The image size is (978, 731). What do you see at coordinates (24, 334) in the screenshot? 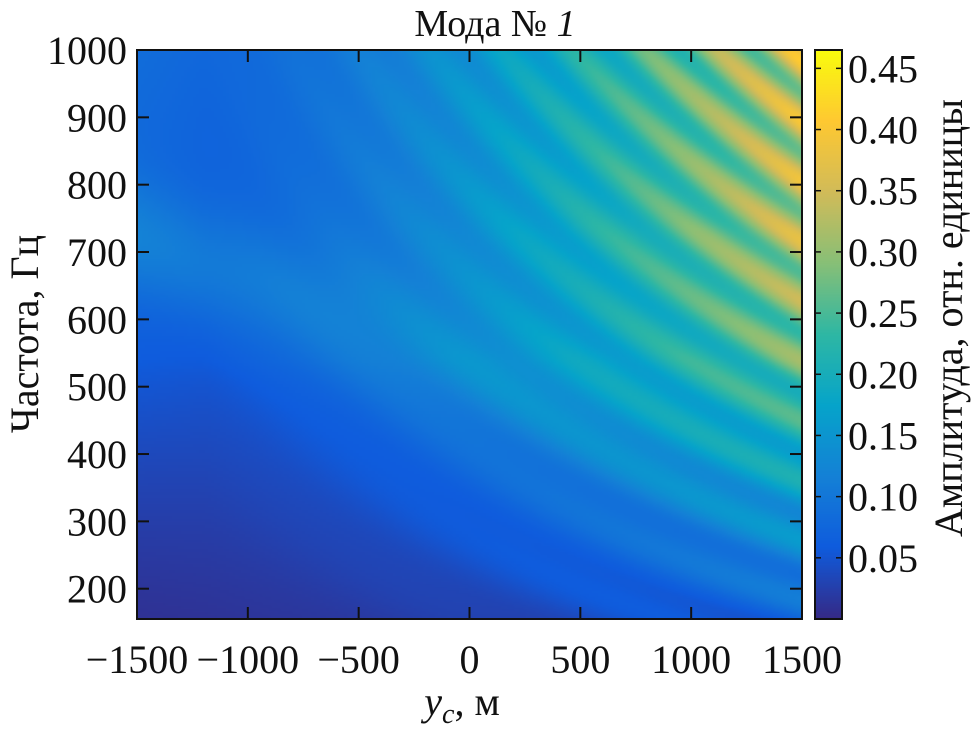
I see `y-axis-label: Частота, Гц` at bounding box center [24, 334].